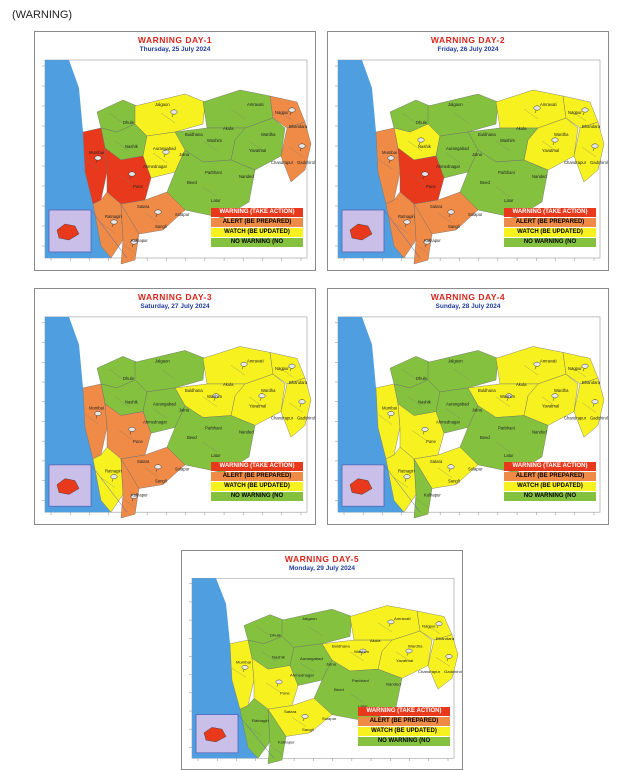 The width and height of the screenshot is (640, 770). What do you see at coordinates (175, 40) in the screenshot?
I see `panel-title: WARNING DAY-1` at bounding box center [175, 40].